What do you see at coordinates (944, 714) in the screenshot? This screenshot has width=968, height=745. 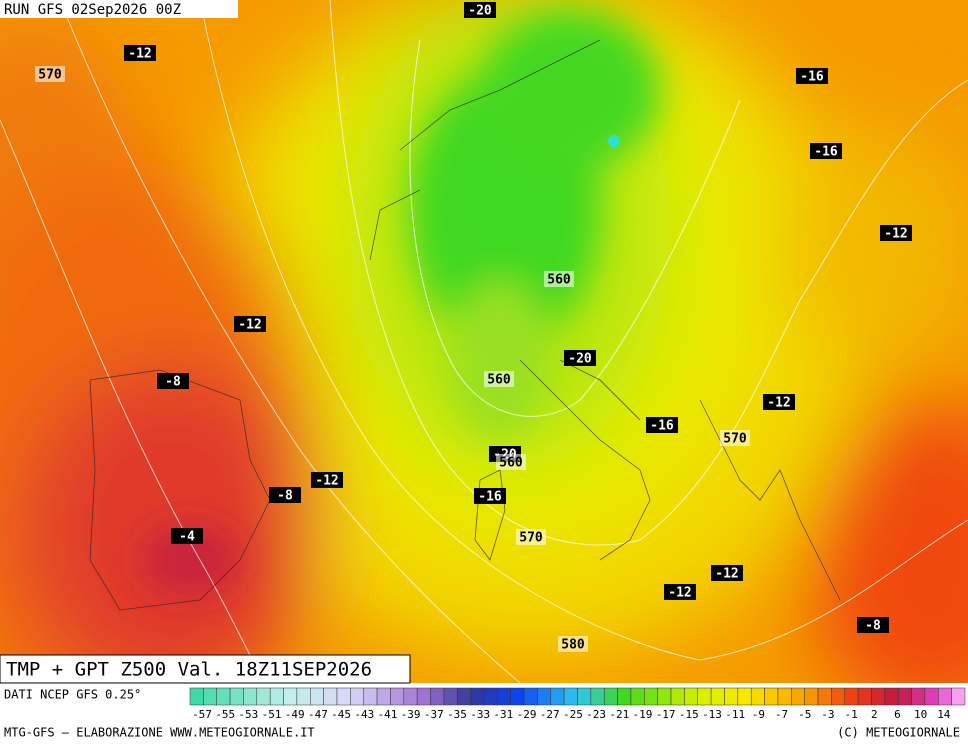 I see `legend-label: 14` at bounding box center [944, 714].